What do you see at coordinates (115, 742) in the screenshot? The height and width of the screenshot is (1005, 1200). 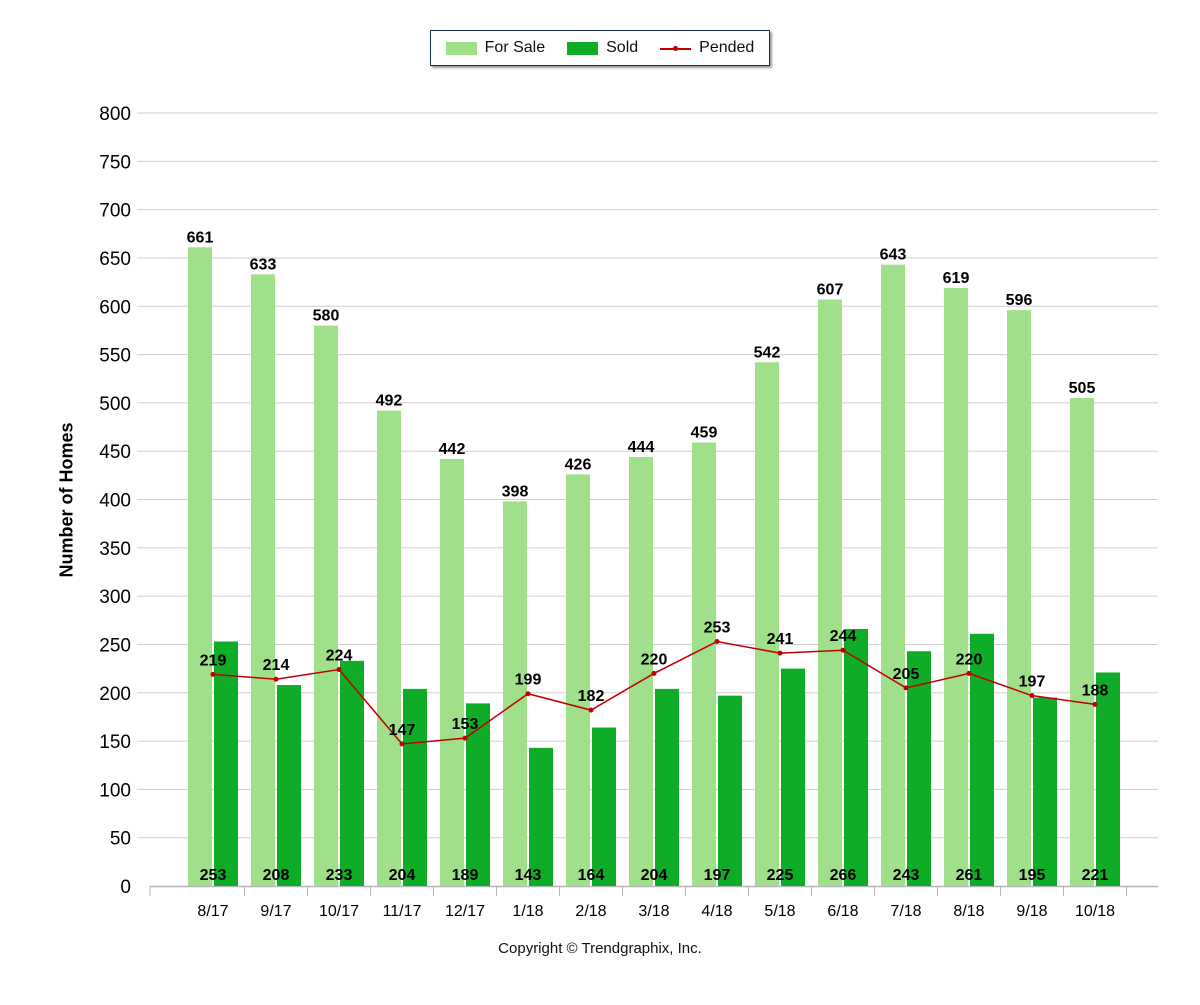 I see `y-tick-label: 150` at bounding box center [115, 742].